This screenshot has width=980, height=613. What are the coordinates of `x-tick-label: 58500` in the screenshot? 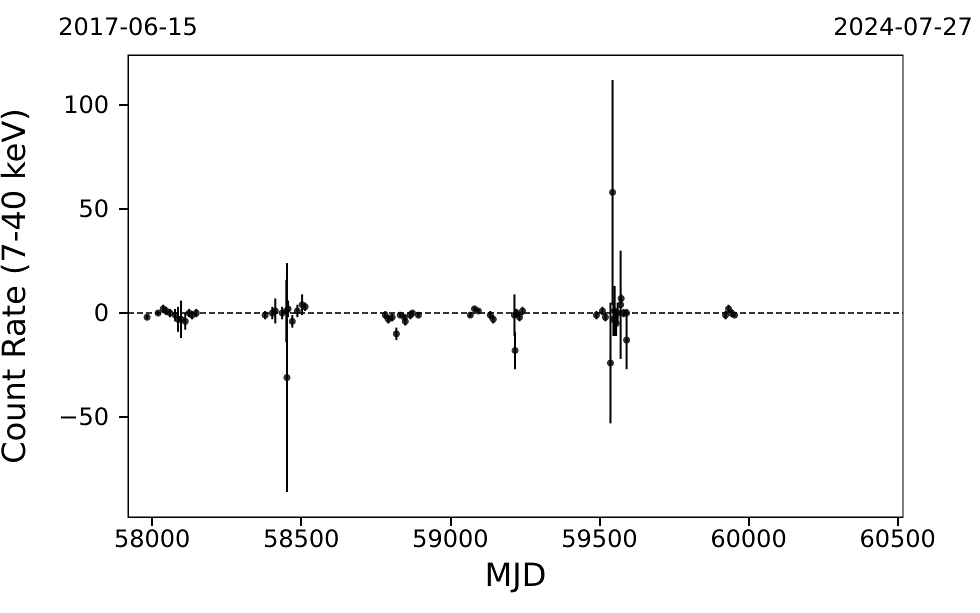 It's located at (301, 539).